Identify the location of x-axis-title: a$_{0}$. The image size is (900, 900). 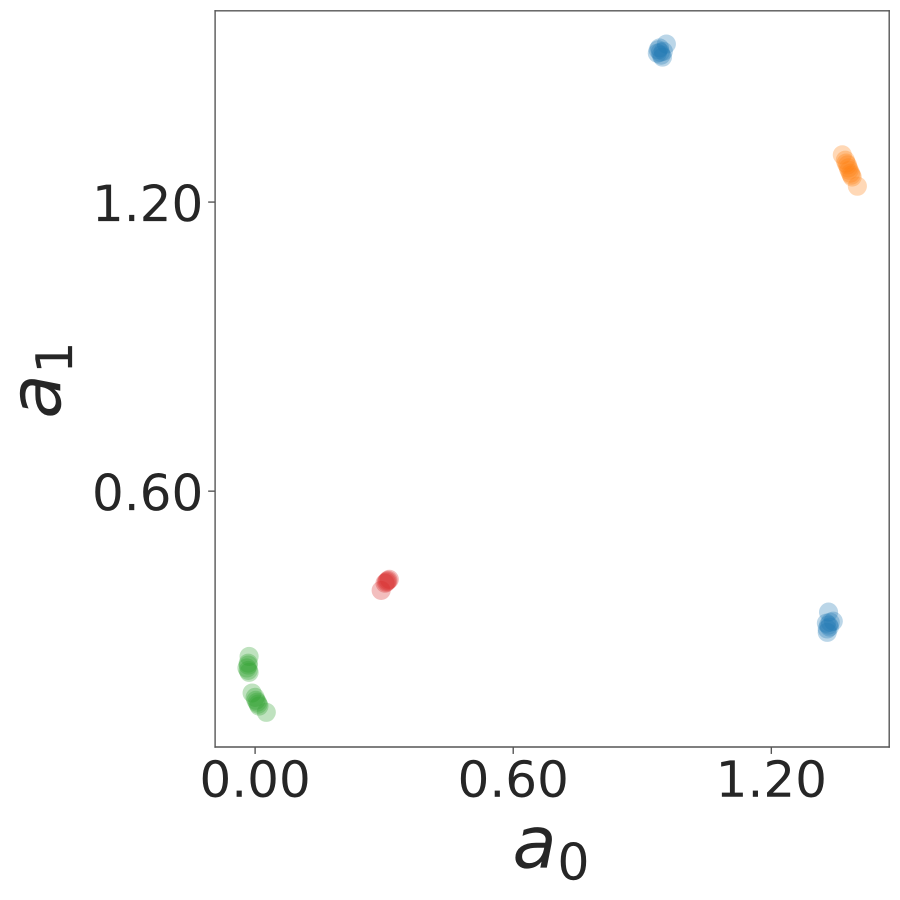
(550, 853).